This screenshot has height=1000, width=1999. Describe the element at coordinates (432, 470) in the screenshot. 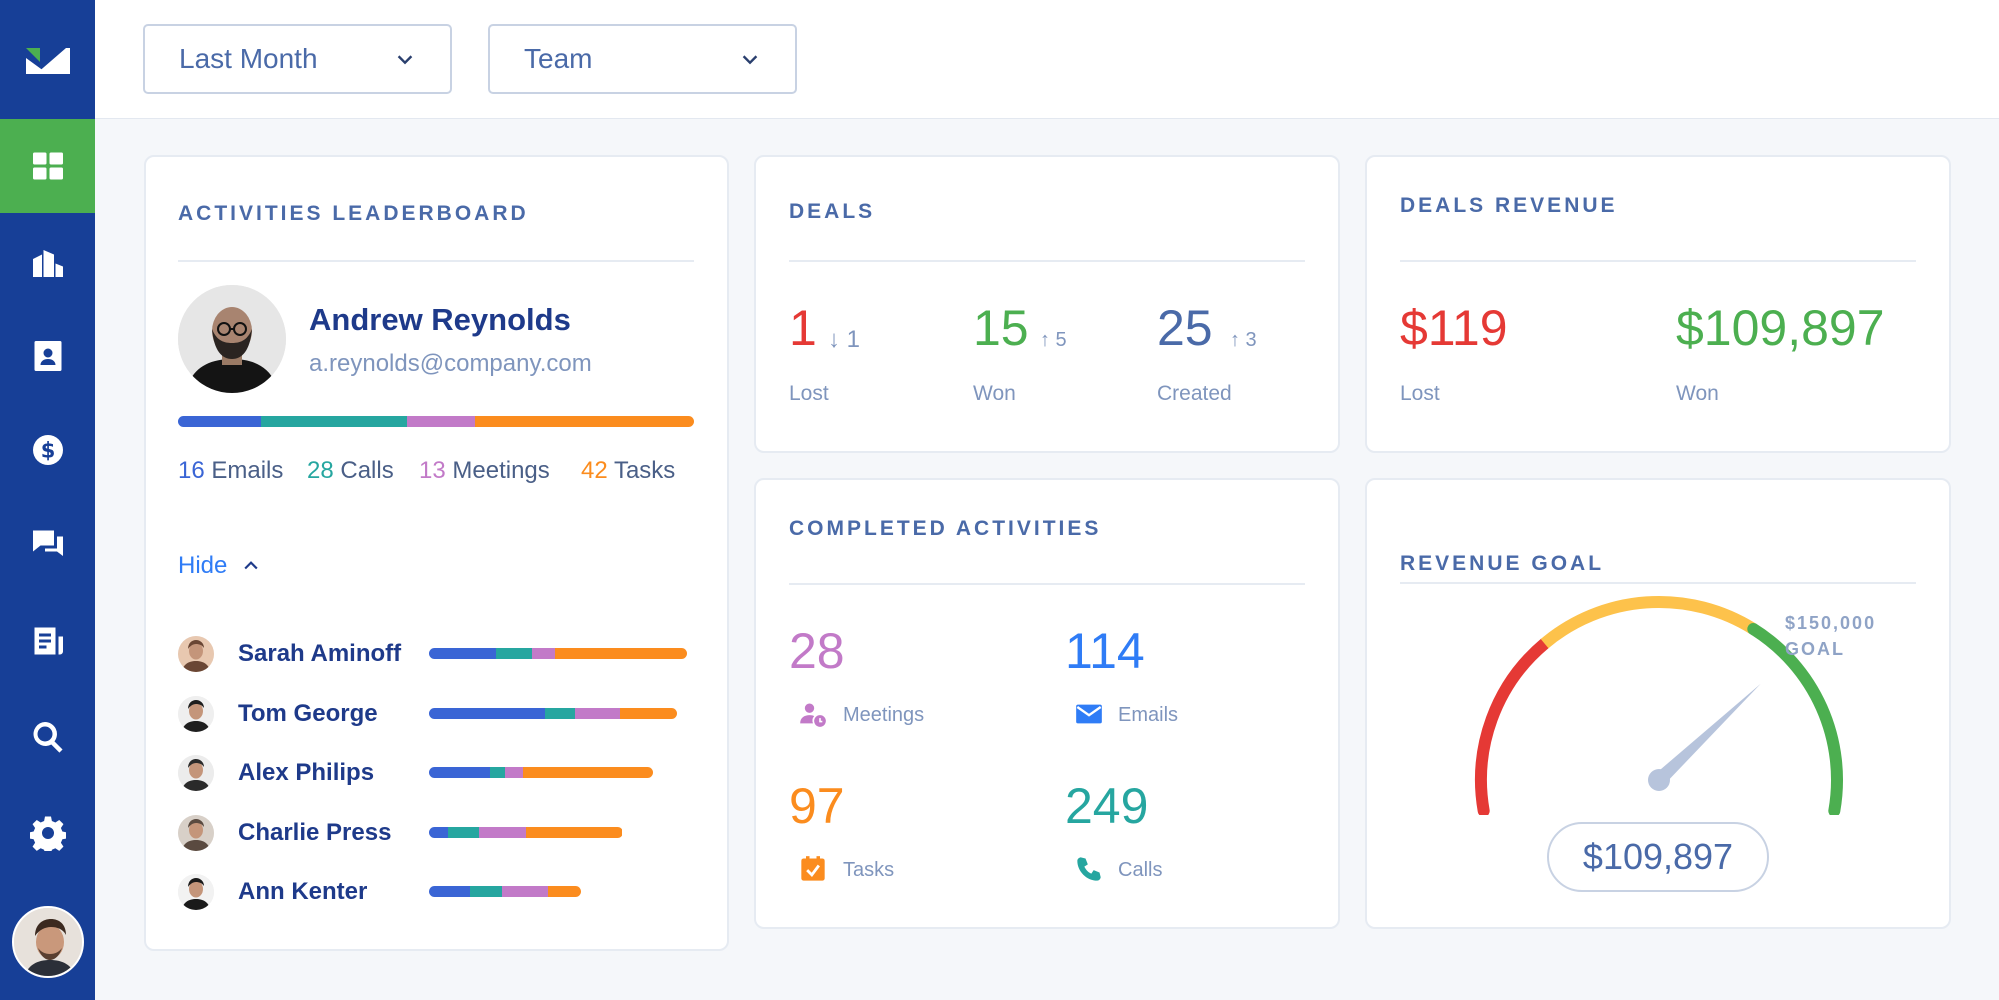

I see `leader-meetings-count: 13` at that location.